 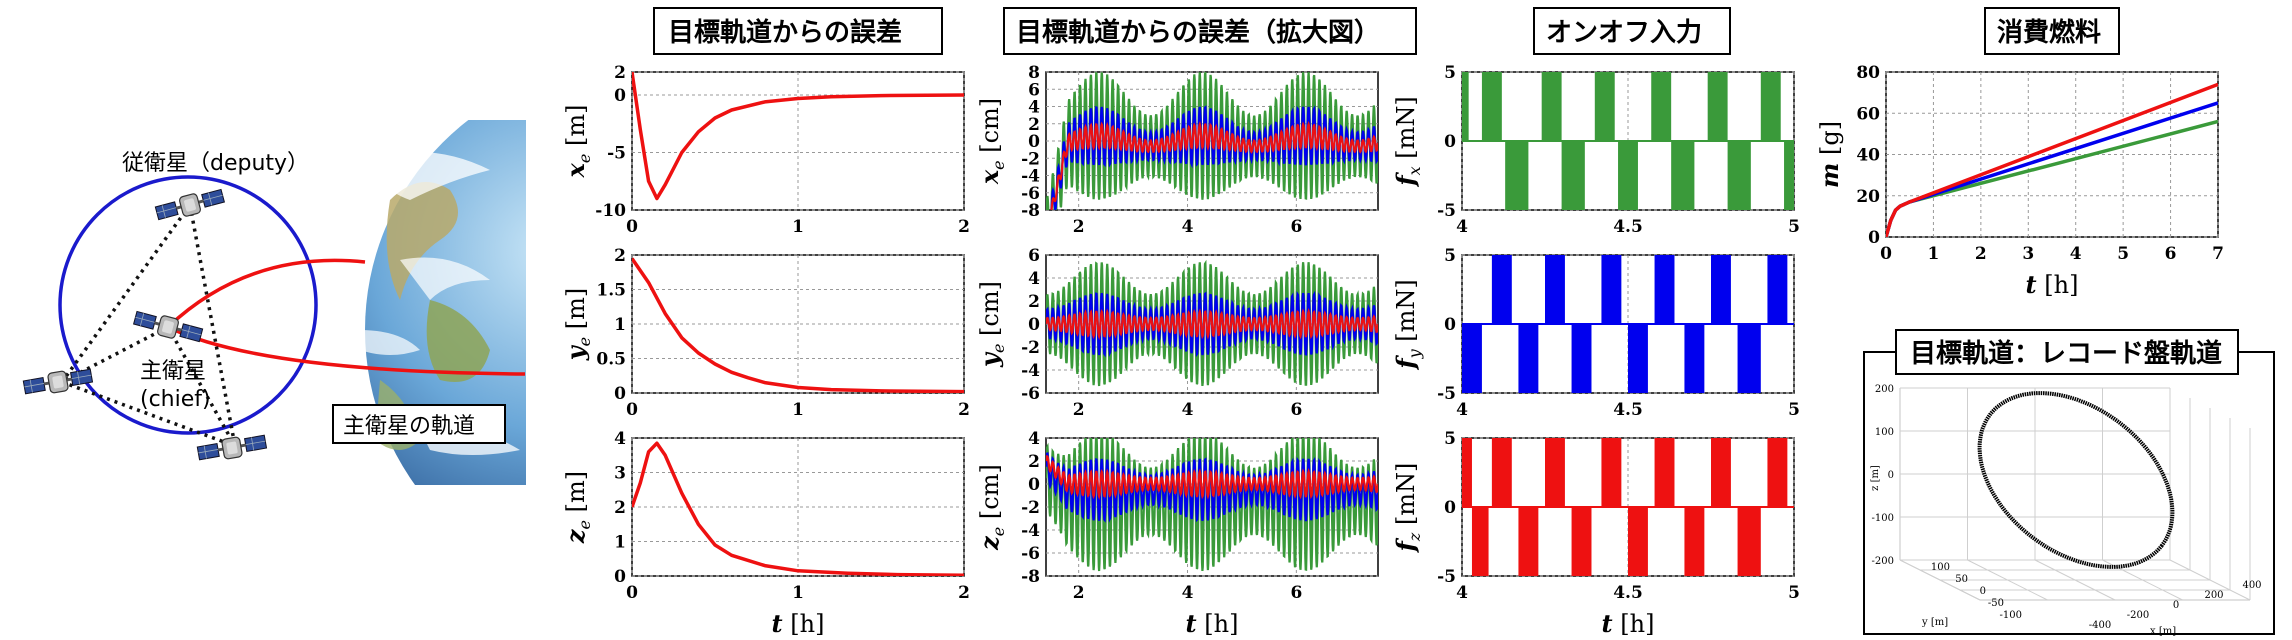 I want to click on ye_zoom-xtick-label: 4, so click(x=1188, y=410).